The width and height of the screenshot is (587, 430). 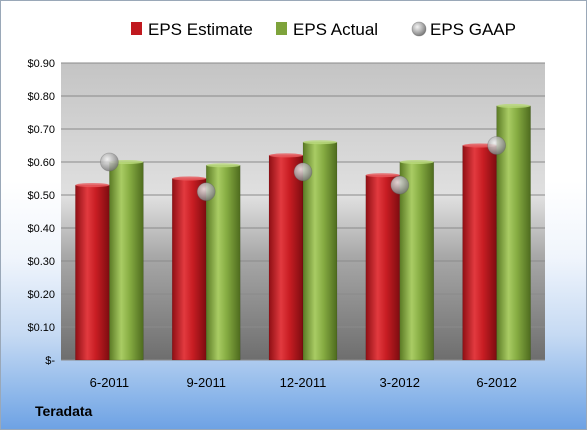 What do you see at coordinates (41, 196) in the screenshot?
I see `y-tick-label: $0.50` at bounding box center [41, 196].